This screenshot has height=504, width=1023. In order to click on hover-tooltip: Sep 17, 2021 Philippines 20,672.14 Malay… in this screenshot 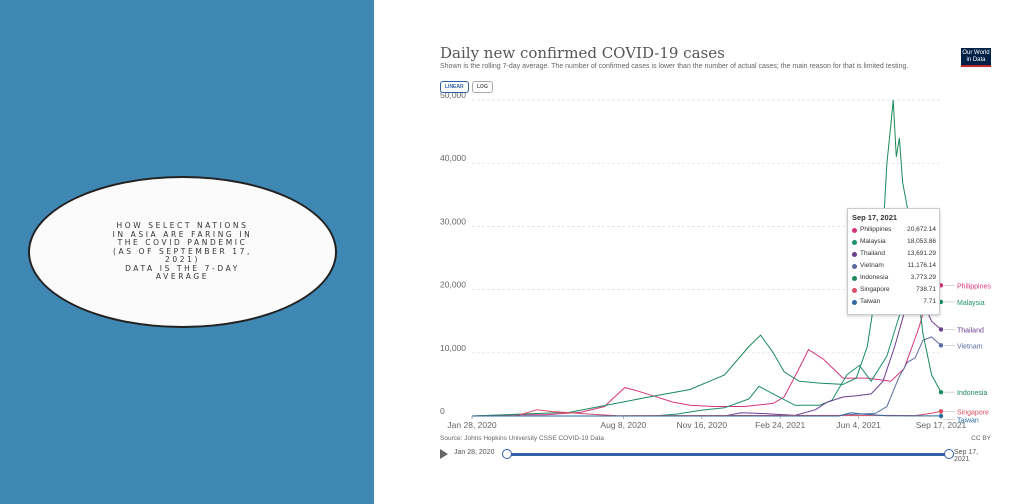, I will do `click(893, 261)`.